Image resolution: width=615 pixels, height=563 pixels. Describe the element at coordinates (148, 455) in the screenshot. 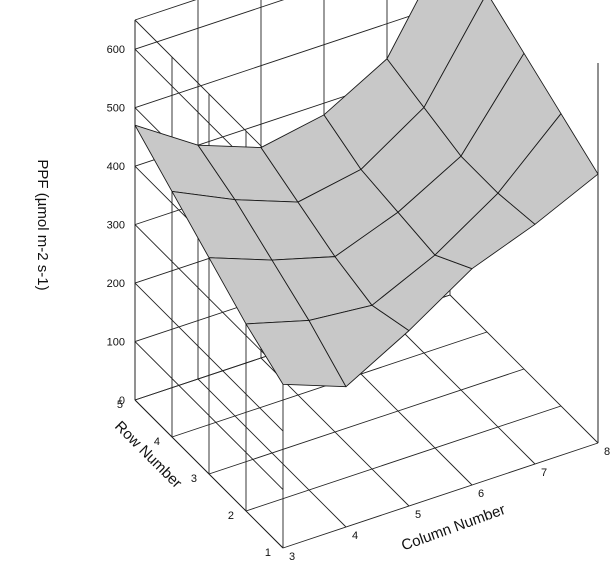

I see `row-axis-title: Row Number` at that location.